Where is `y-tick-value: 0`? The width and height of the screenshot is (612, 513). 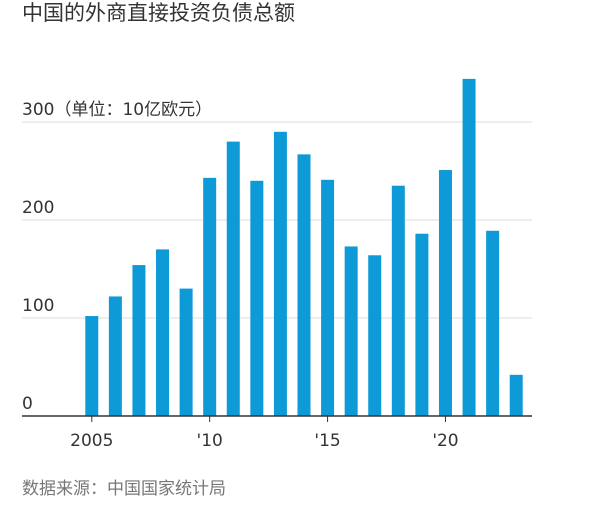
y-tick-value: 0 is located at coordinates (27, 404).